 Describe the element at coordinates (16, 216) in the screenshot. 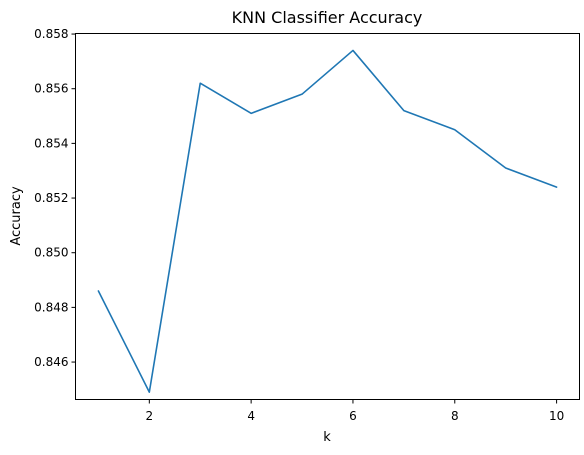

I see `y-axis-label: Accuracy` at that location.